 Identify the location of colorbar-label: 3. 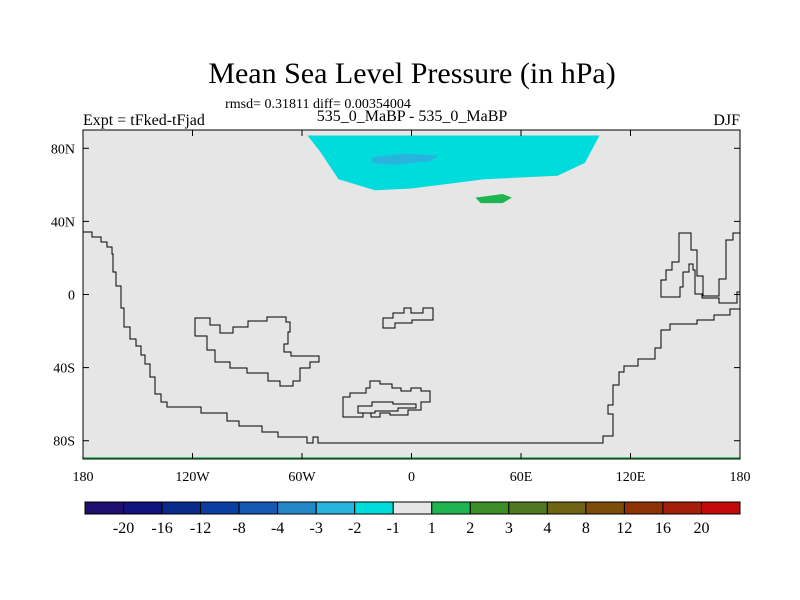
(509, 528).